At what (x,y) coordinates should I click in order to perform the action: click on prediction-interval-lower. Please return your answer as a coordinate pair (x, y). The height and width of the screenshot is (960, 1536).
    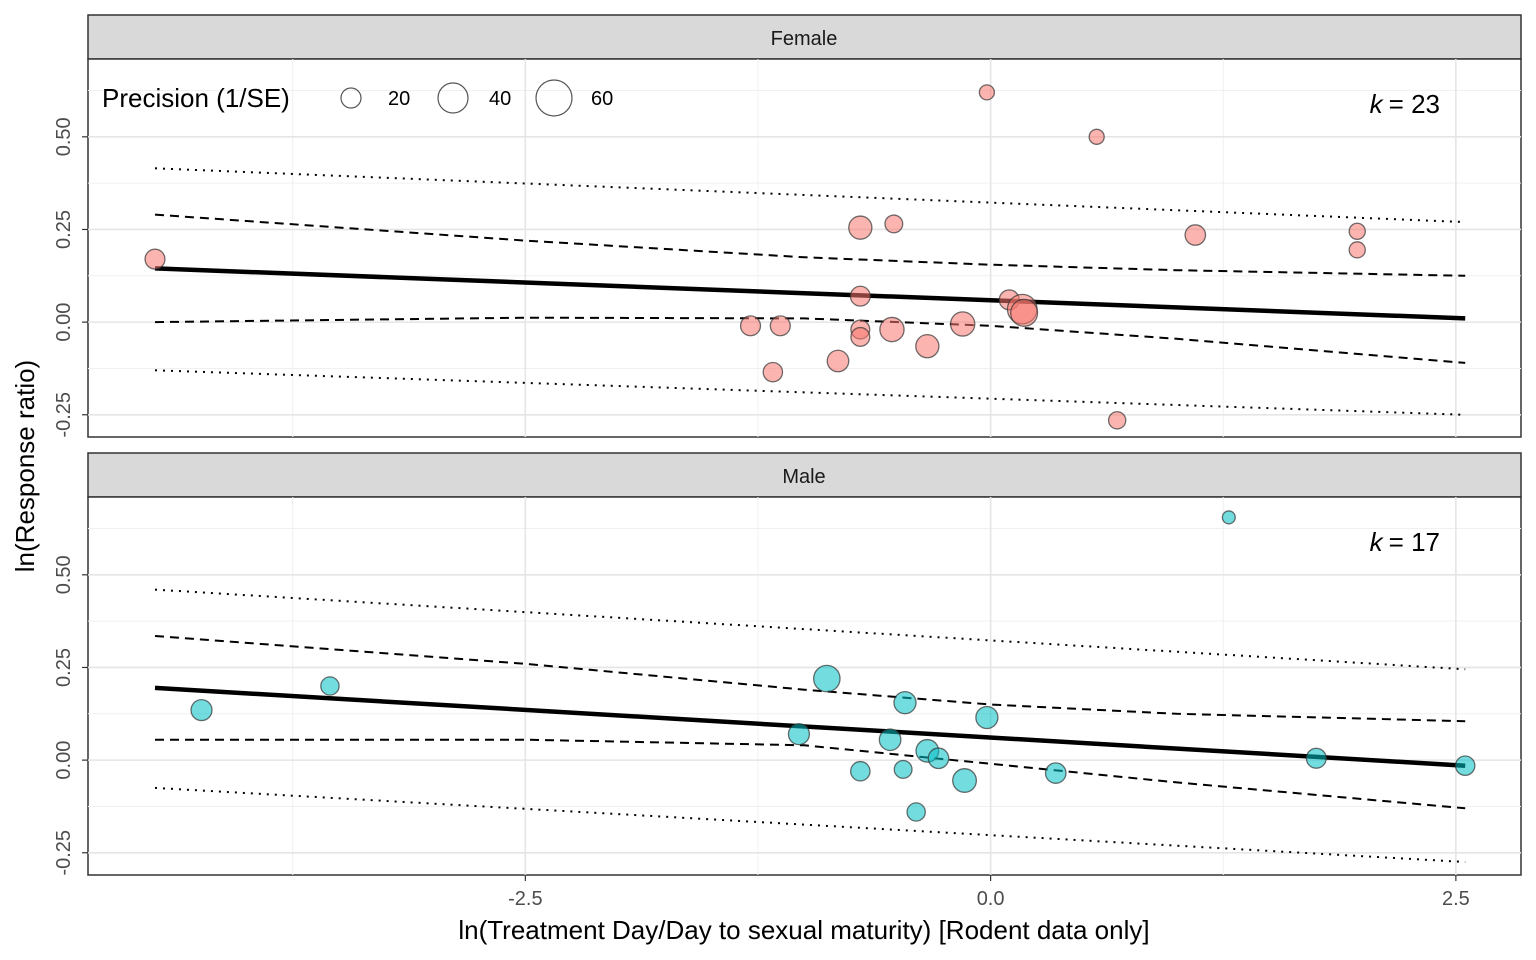
    Looking at the image, I should click on (810, 824).